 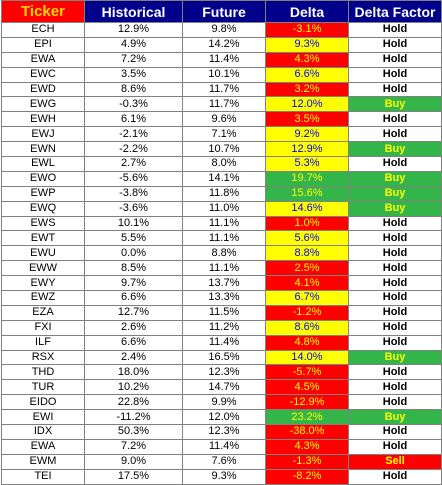 What do you see at coordinates (221, 342) in the screenshot?
I see `table-row: ILF 6.6% 11.4% 4.8% Hold` at bounding box center [221, 342].